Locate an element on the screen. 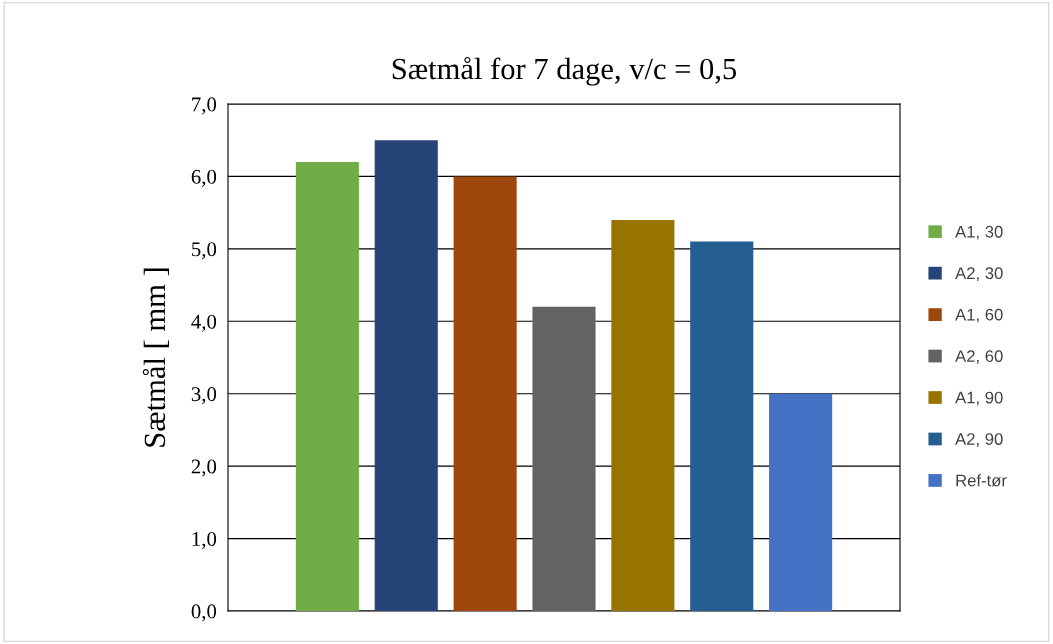  y-tick-label: 6,0 is located at coordinates (204, 178).